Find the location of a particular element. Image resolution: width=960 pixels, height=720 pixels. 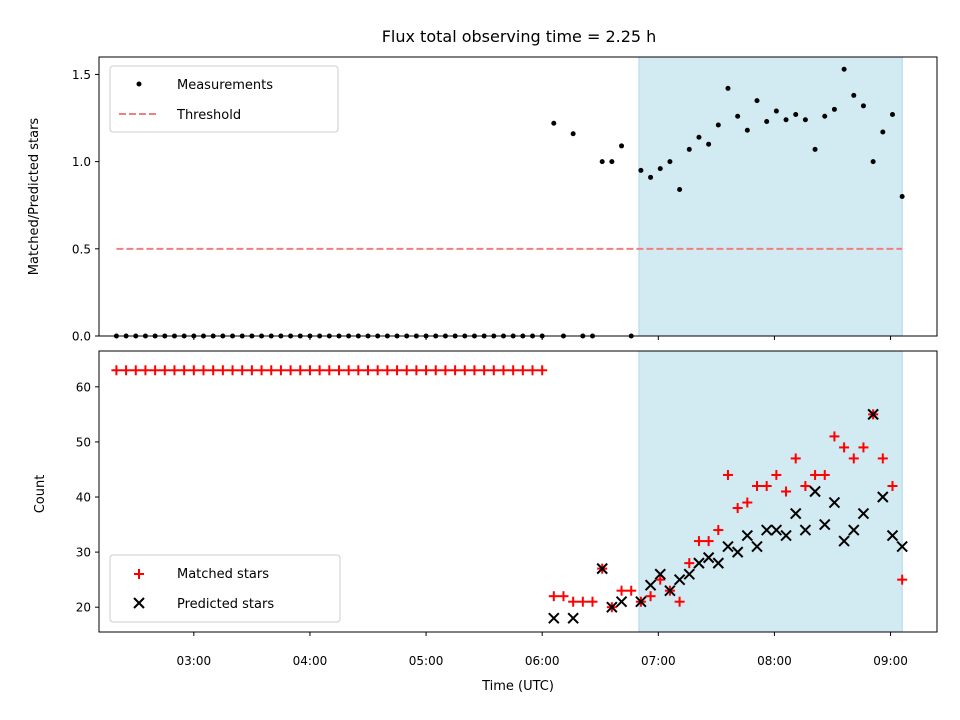

legend-measurements-marker is located at coordinates (139, 84).